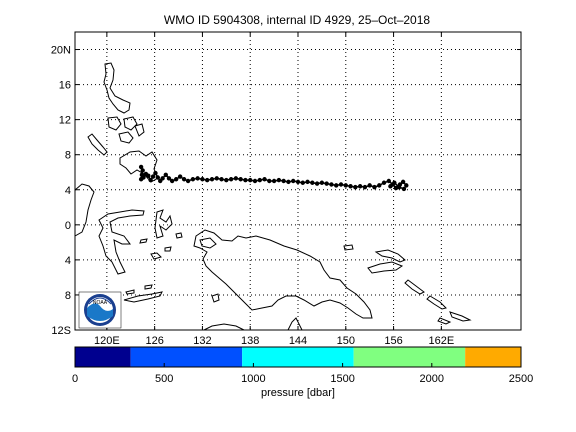  I want to click on coastline-birds-head, so click(208, 243).